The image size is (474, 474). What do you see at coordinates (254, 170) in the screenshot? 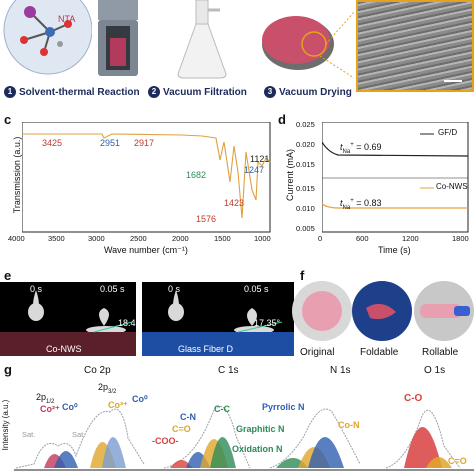
I see `peak-1247: 1247` at bounding box center [254, 170].